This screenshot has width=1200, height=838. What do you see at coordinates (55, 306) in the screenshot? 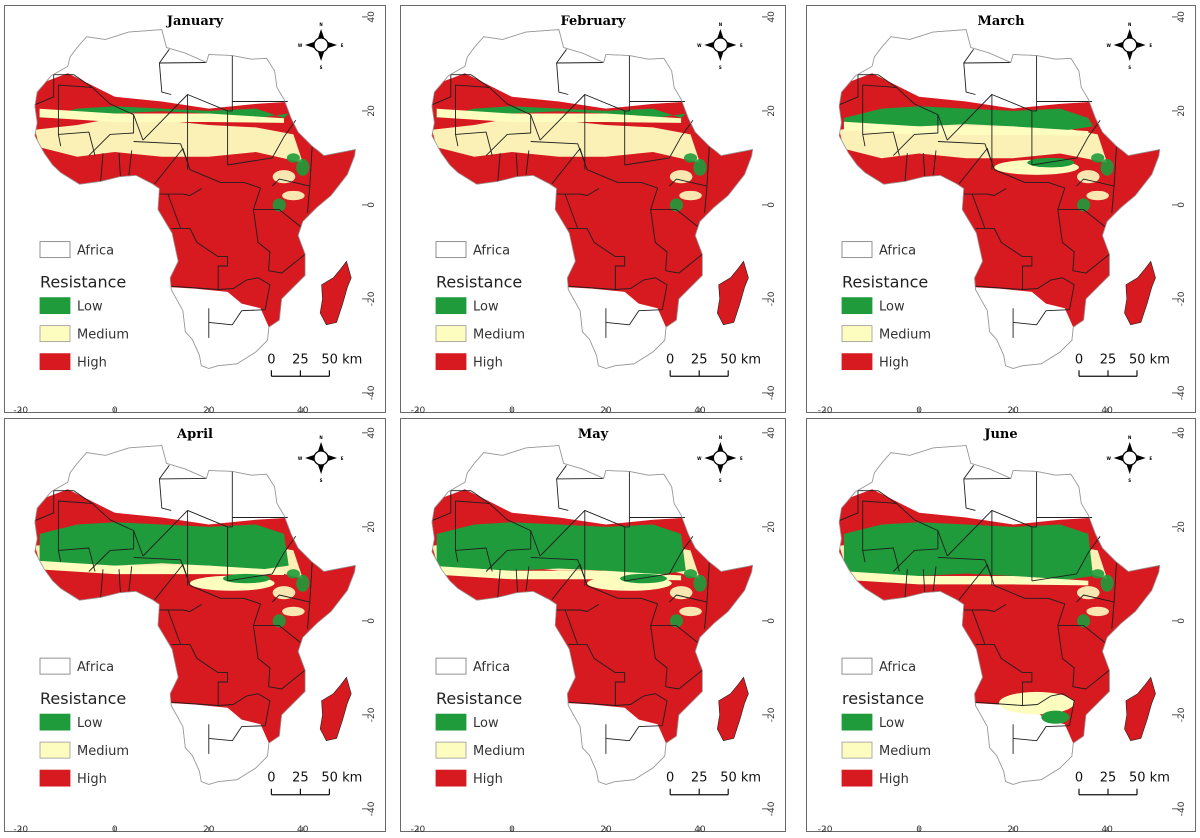
I see `legend-swatch-low` at bounding box center [55, 306].